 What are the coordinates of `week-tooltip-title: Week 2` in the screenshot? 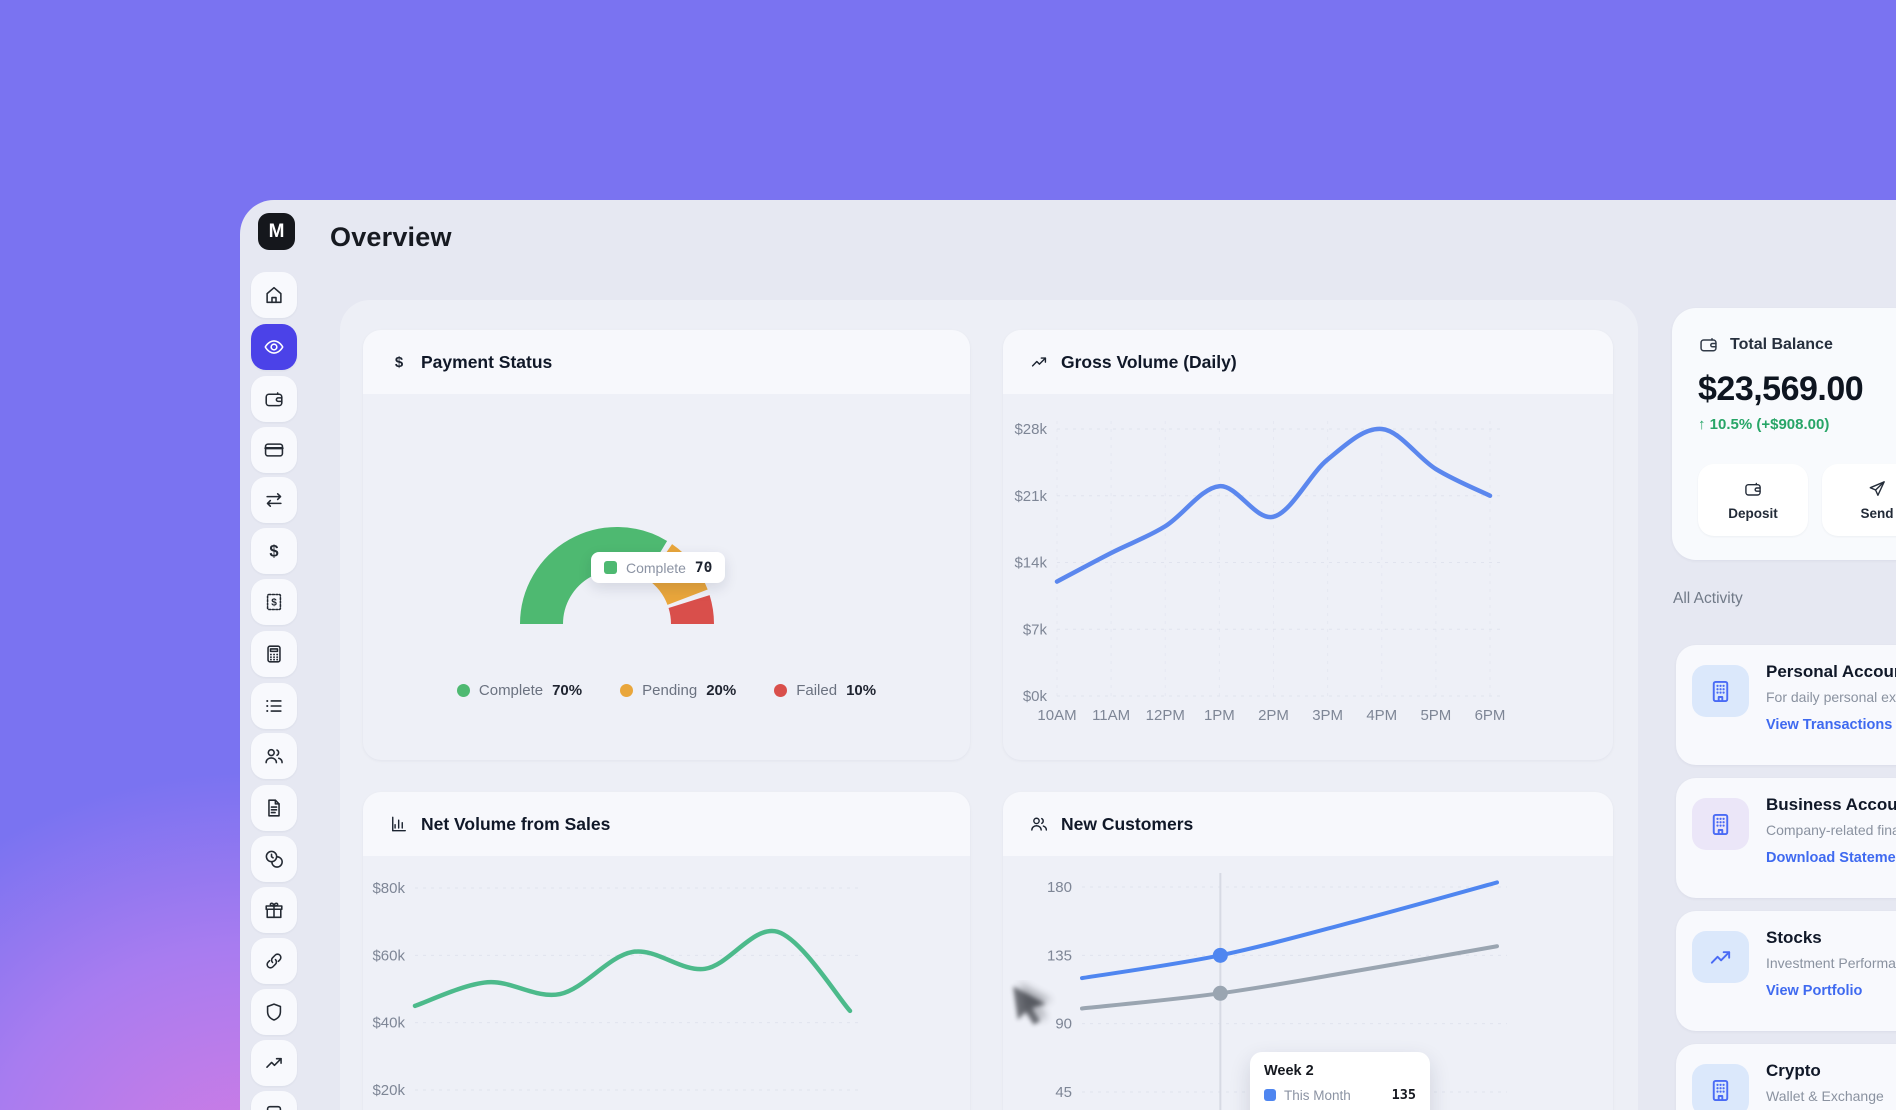 It's located at (1289, 1071).